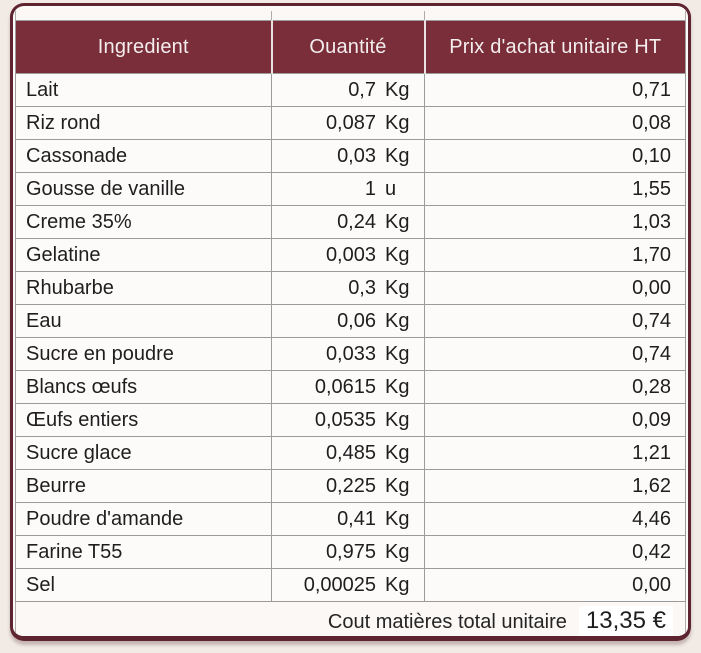 Image resolution: width=701 pixels, height=653 pixels. I want to click on quantity-value: 0,485, so click(350, 452).